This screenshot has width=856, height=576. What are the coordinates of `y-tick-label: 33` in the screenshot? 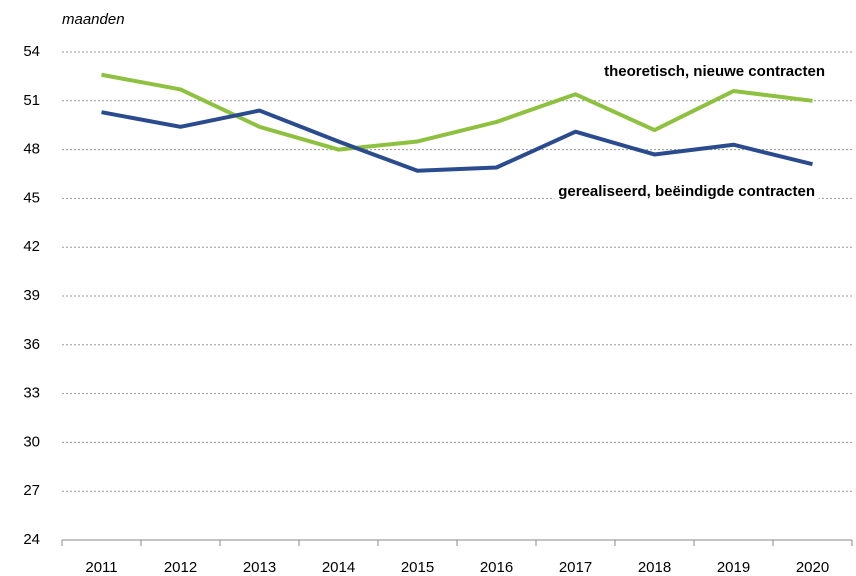 It's located at (31, 393).